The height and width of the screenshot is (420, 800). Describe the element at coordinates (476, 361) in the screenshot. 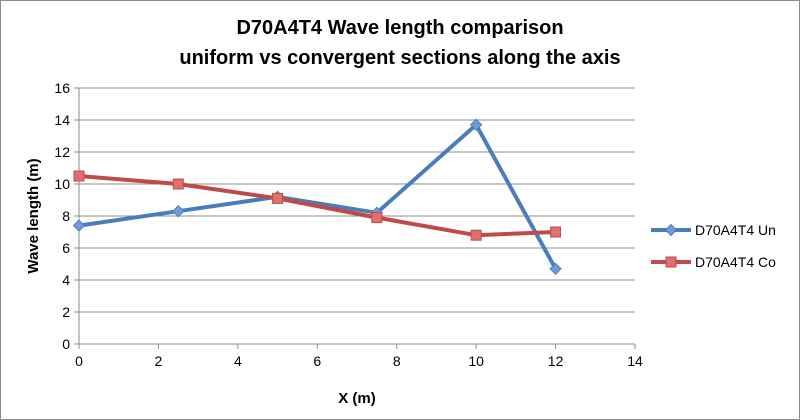

I see `x-tick-label: 10` at that location.